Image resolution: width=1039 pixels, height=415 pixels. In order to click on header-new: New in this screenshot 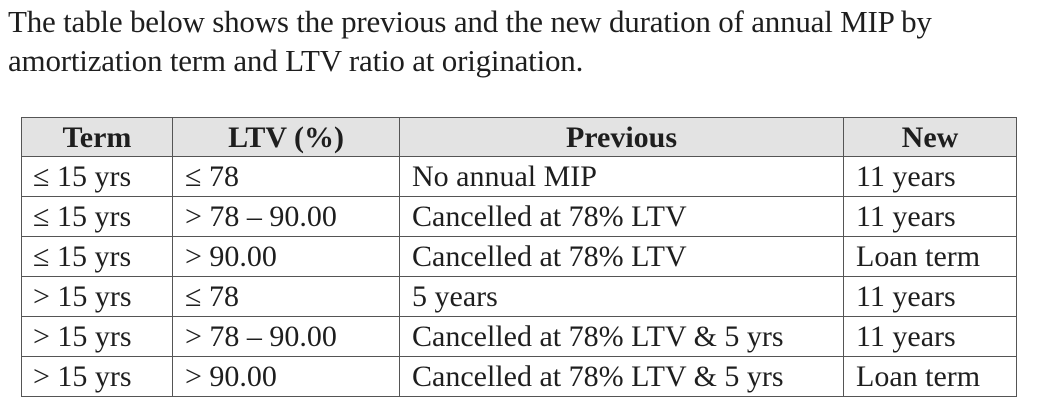, I will do `click(930, 137)`.